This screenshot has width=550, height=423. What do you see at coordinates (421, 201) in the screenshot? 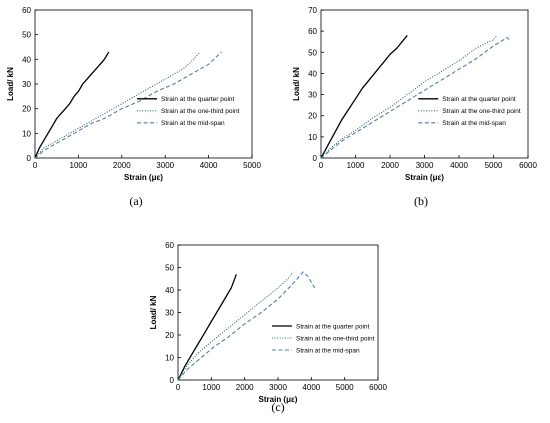
I see `panel-label: (b)` at bounding box center [421, 201].